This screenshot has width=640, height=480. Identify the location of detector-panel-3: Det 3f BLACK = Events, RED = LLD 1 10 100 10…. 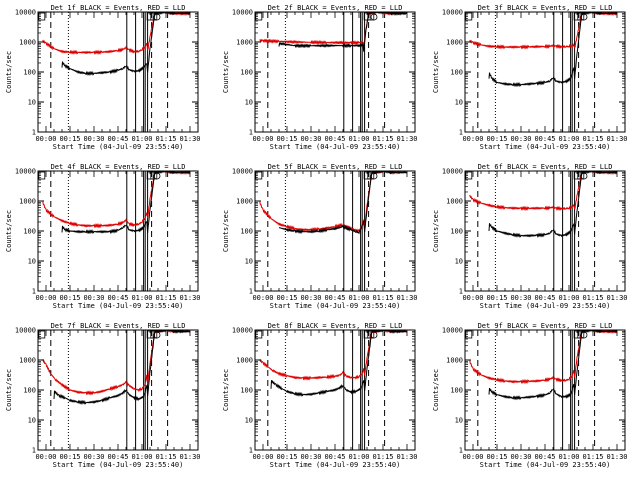
(530, 77).